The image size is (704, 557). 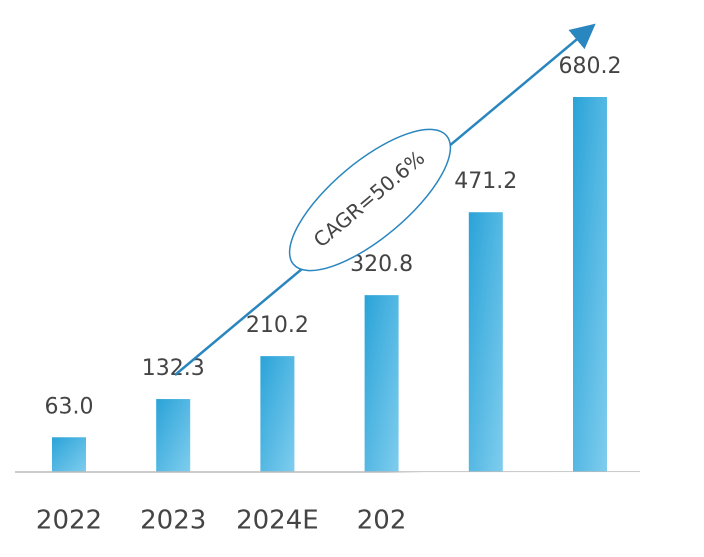 I want to click on value-label: 132.3, so click(x=173, y=368).